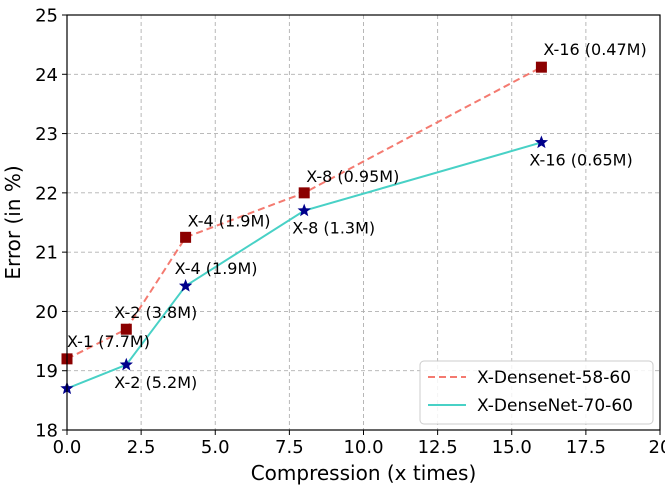 Image resolution: width=665 pixels, height=489 pixels. What do you see at coordinates (46, 193) in the screenshot?
I see `y-tick-label: 22` at bounding box center [46, 193].